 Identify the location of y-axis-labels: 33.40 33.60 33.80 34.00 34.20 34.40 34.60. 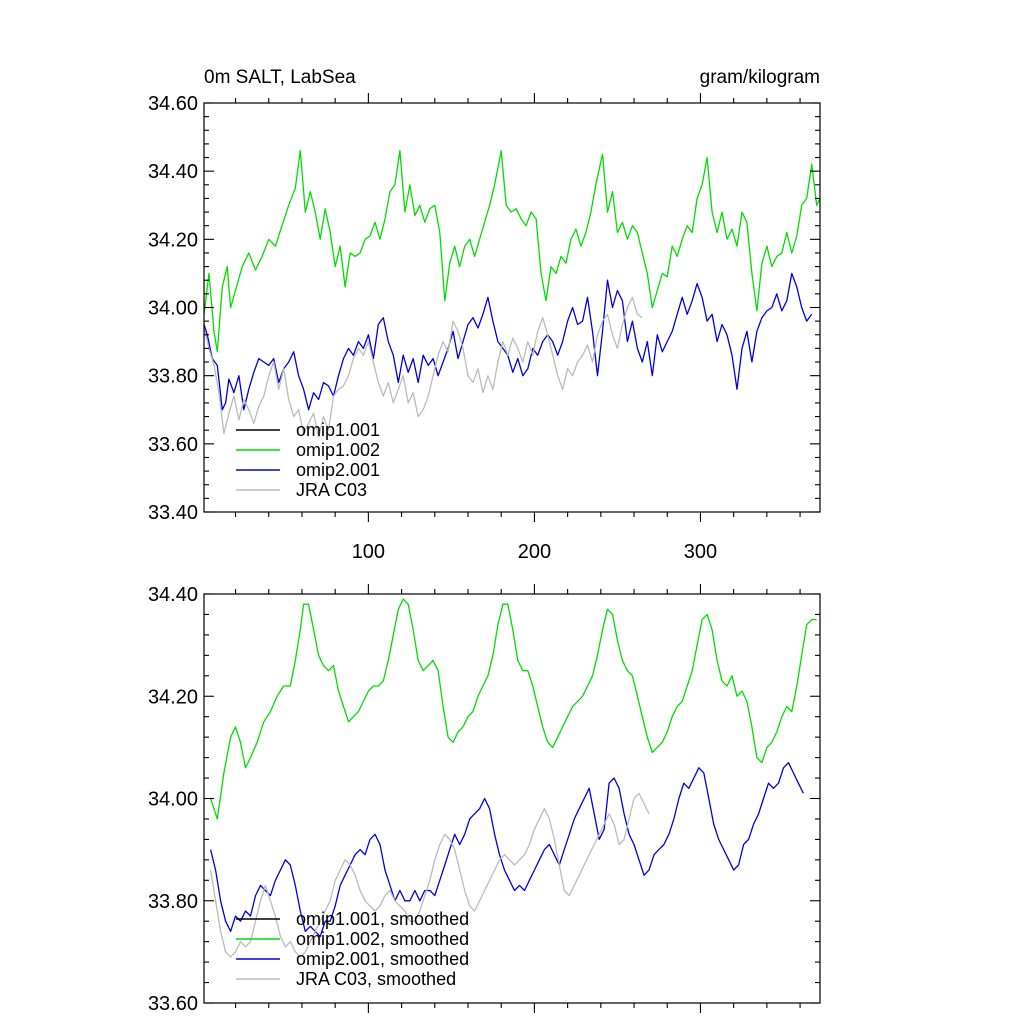
(173, 308).